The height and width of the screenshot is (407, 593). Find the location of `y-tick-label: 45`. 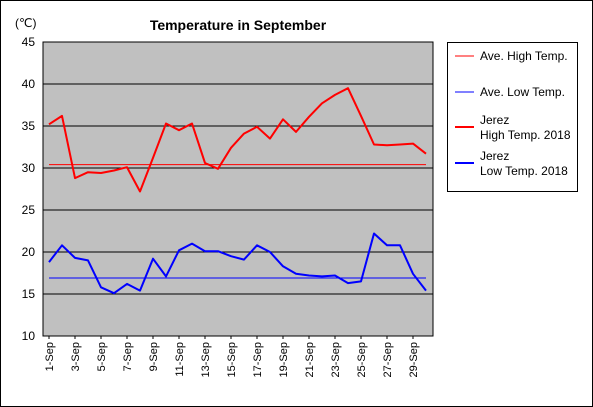

y-tick-label: 45 is located at coordinates (29, 42).